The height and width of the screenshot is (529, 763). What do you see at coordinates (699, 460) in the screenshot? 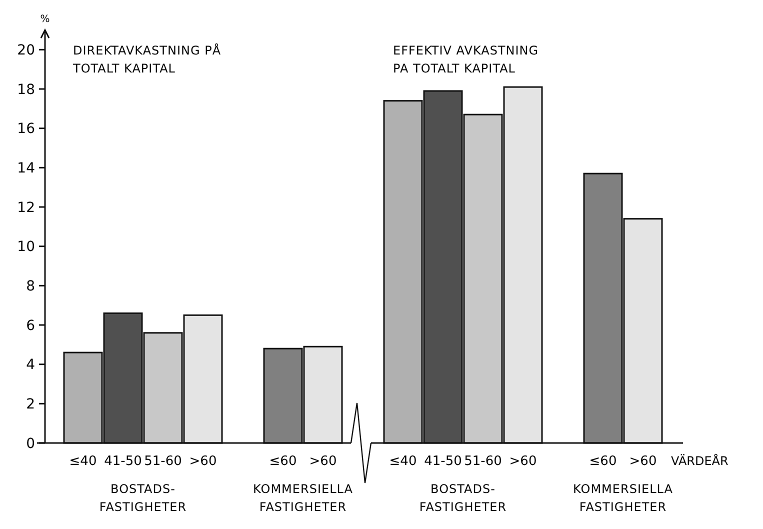
I see `x-axis-title: VÄRDEÅR` at bounding box center [699, 460].